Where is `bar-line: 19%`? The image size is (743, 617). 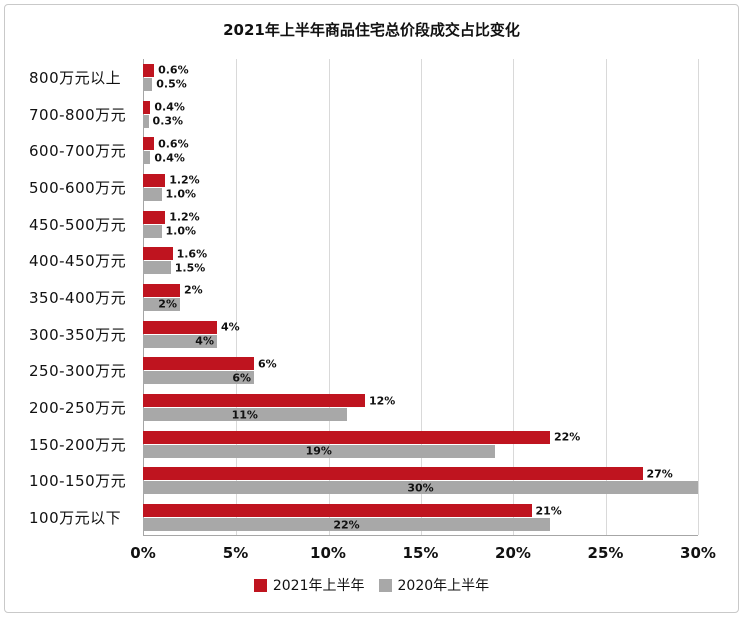 bar-line: 19% is located at coordinates (420, 451).